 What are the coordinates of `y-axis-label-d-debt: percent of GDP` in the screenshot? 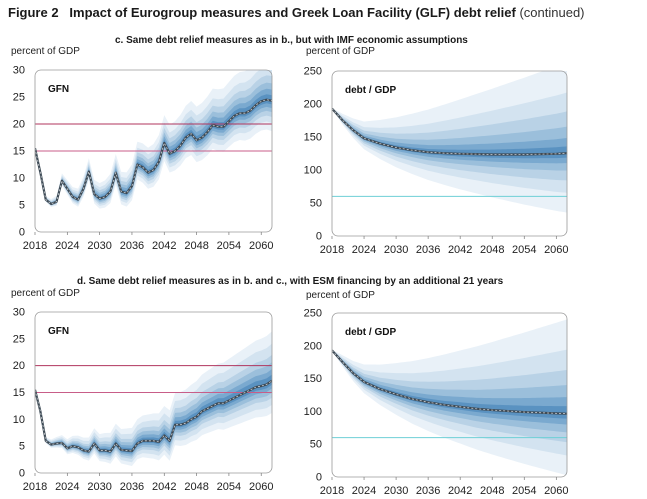 It's located at (340, 295).